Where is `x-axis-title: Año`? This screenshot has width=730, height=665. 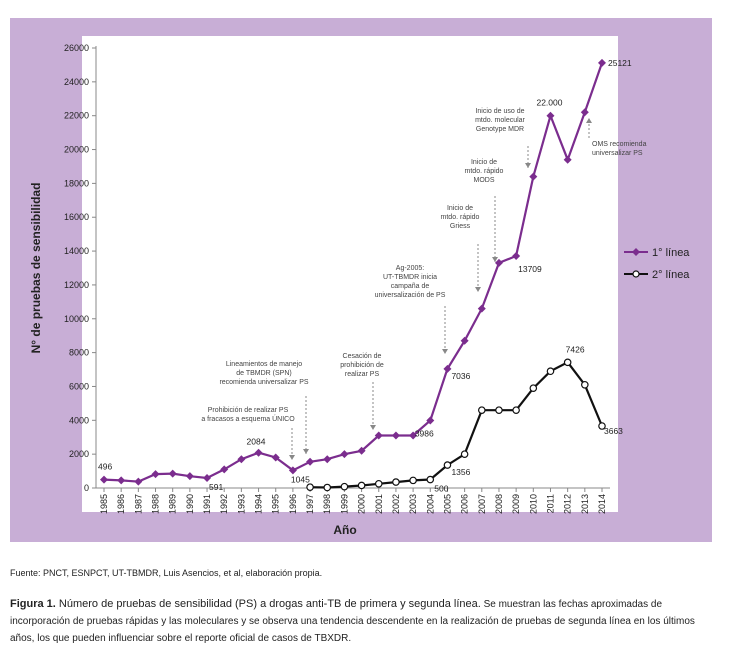 x-axis-title: Año is located at coordinates (344, 530).